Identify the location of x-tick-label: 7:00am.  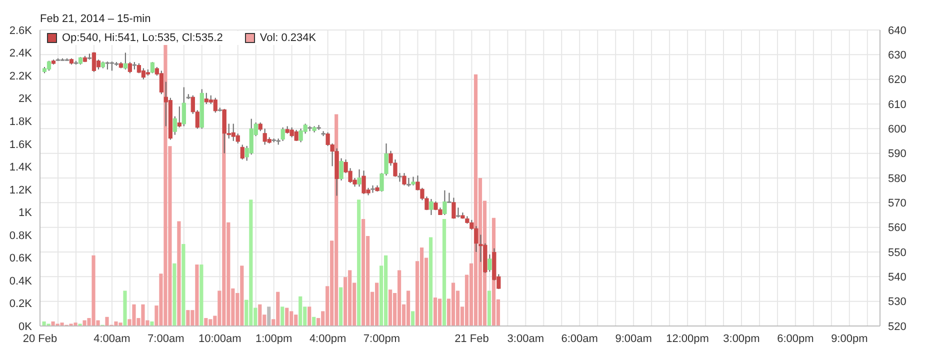
(166, 338).